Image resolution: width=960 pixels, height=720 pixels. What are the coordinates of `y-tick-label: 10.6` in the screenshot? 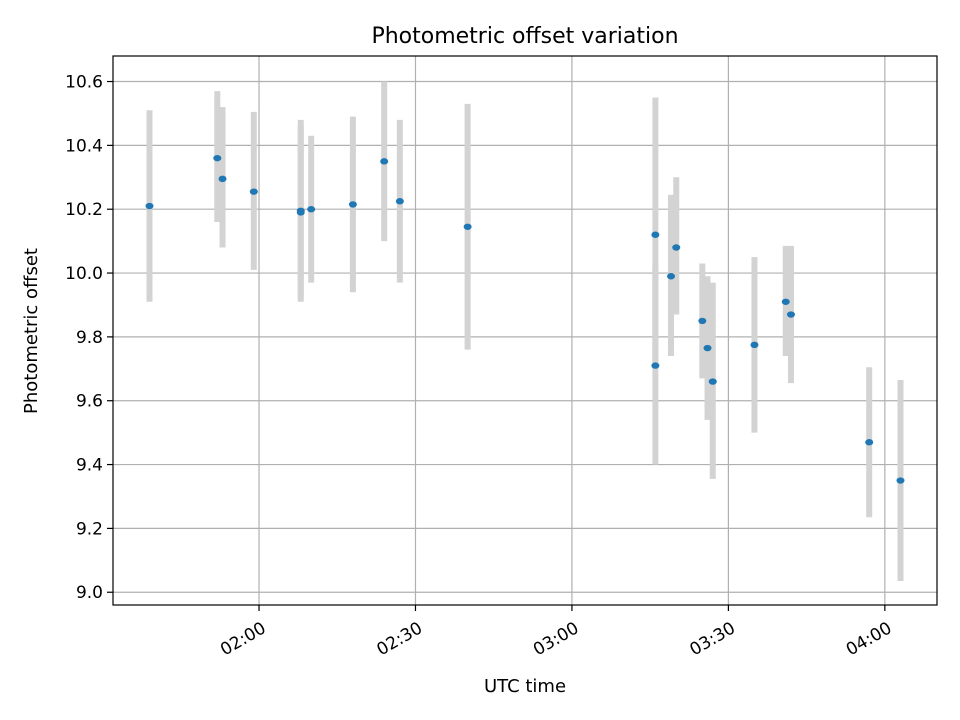 It's located at (84, 83).